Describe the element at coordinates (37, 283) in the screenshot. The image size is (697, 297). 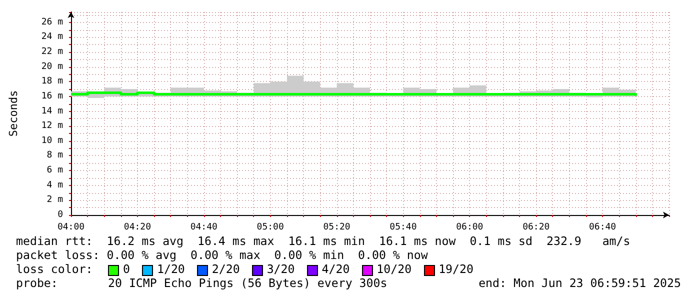
I see `text: probe:` at that location.